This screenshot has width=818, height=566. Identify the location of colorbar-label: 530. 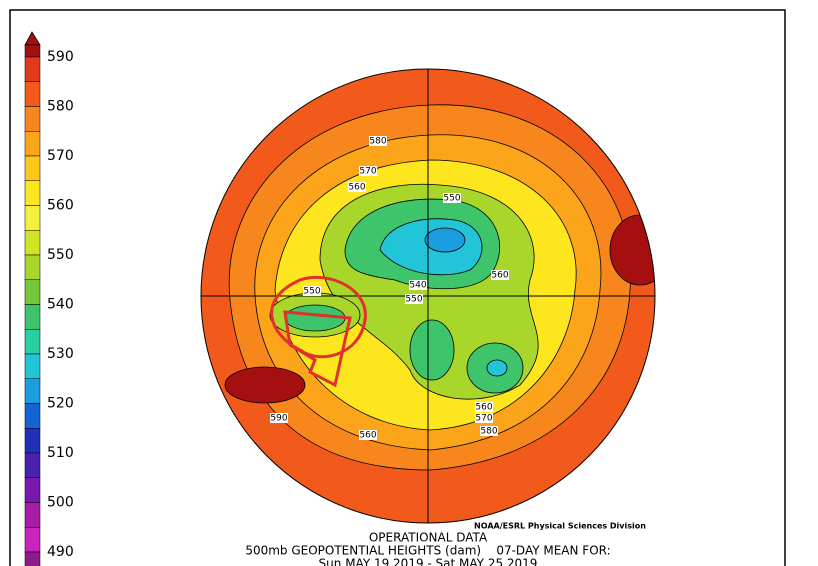
(60, 354).